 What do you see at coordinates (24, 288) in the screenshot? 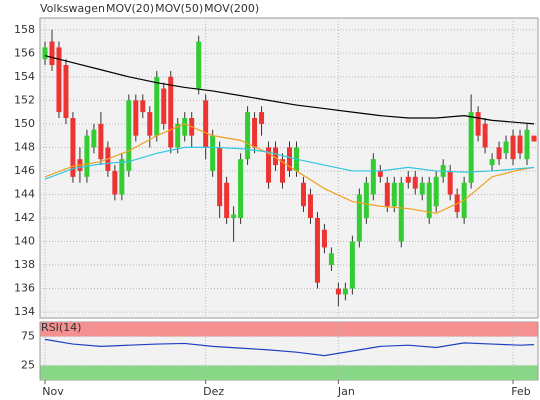
I see `y-tick-label: 136` at bounding box center [24, 288].